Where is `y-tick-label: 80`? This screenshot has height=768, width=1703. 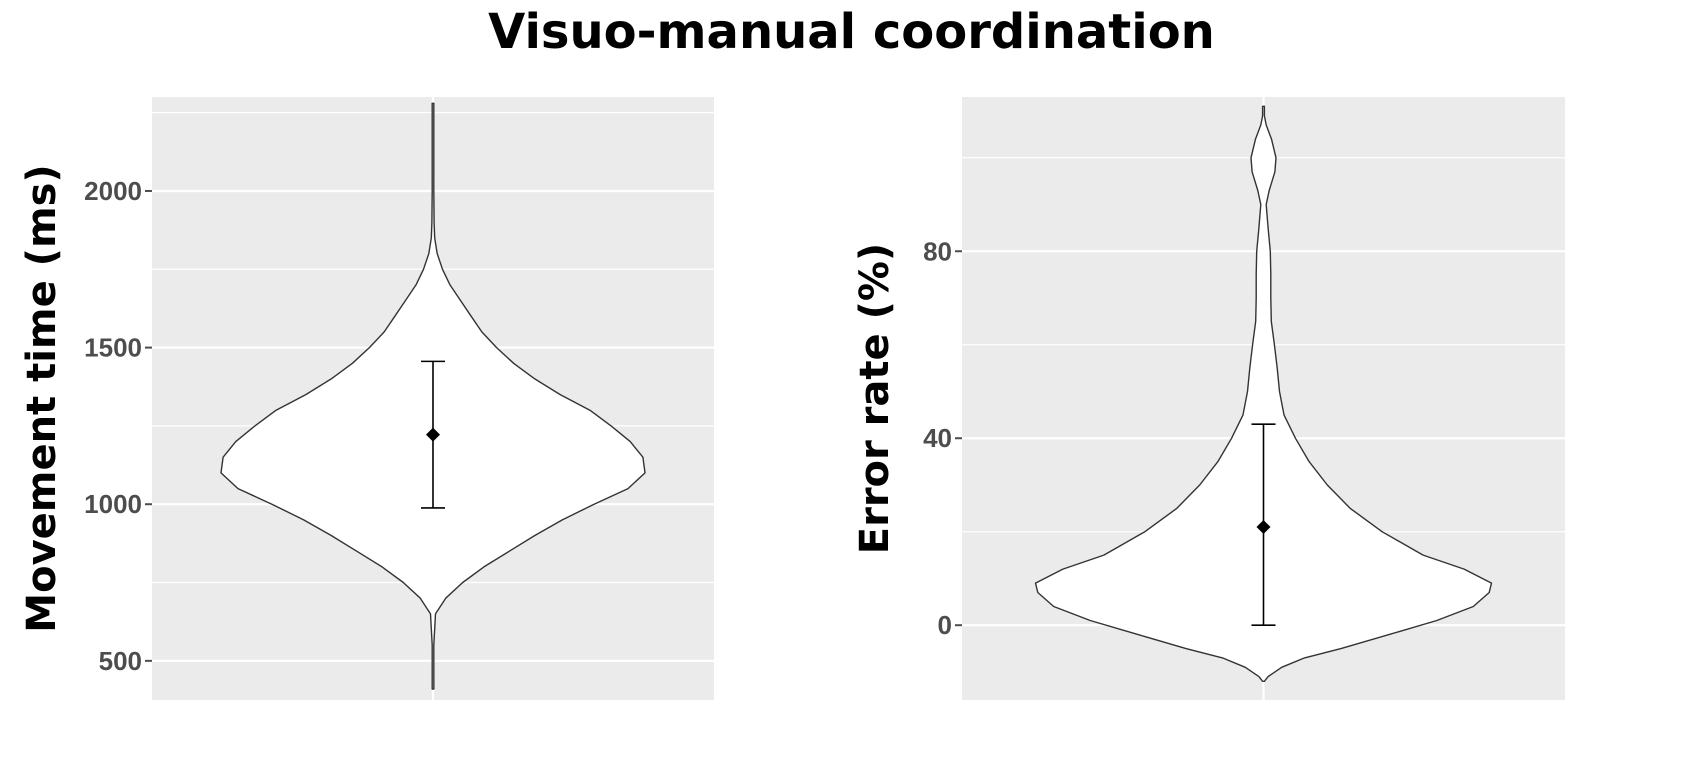
y-tick-label: 80 is located at coordinates (937, 251).